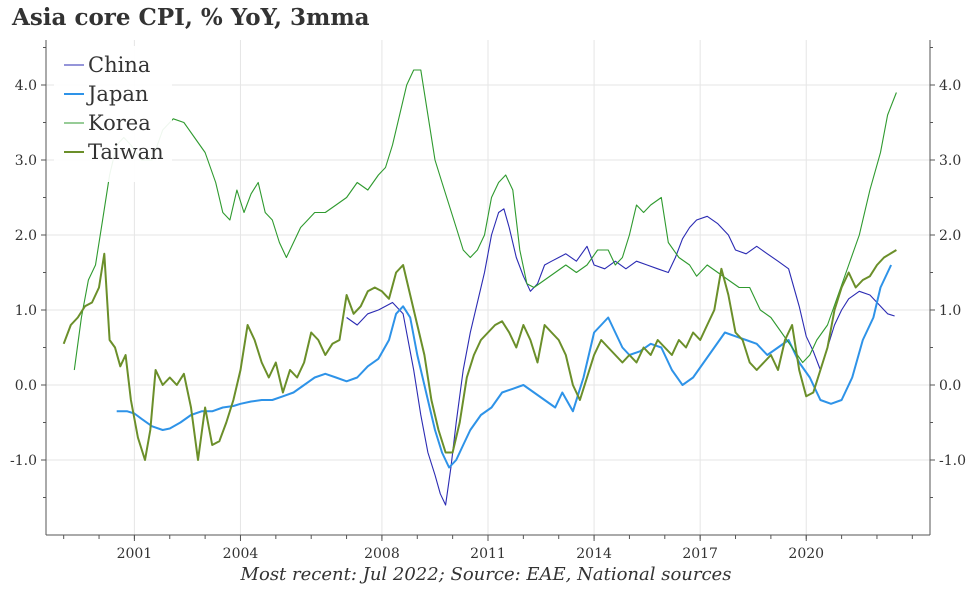 This screenshot has width=972, height=589. I want to click on y-tick-label-left: 4.0, so click(26, 86).